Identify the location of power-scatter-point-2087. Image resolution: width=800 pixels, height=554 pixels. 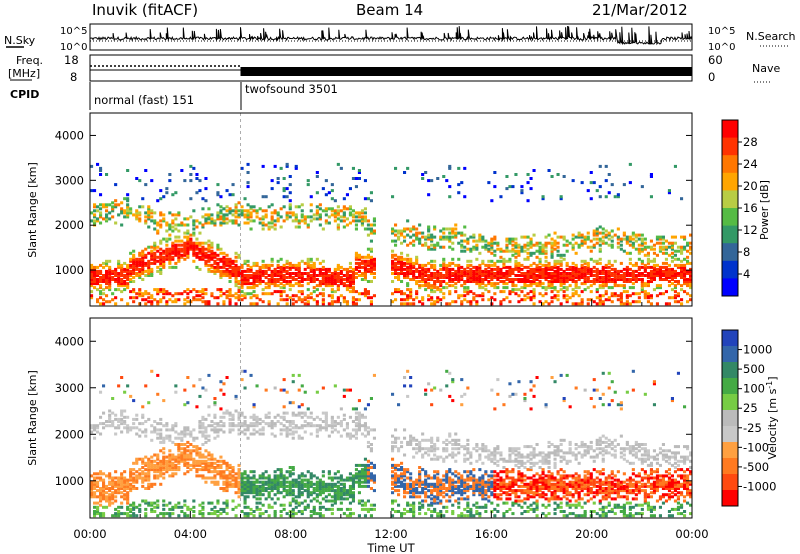
(468, 277).